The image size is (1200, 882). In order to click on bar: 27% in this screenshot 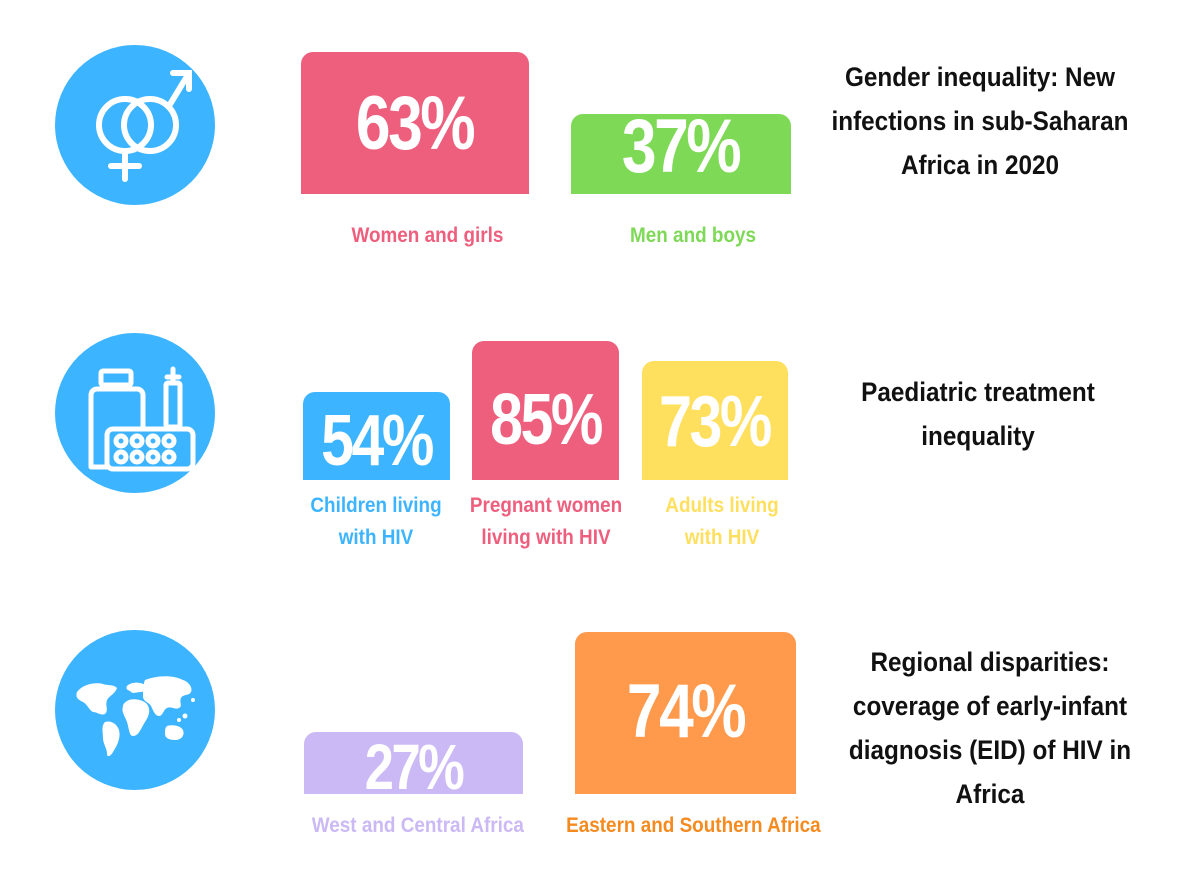, I will do `click(413, 767)`.